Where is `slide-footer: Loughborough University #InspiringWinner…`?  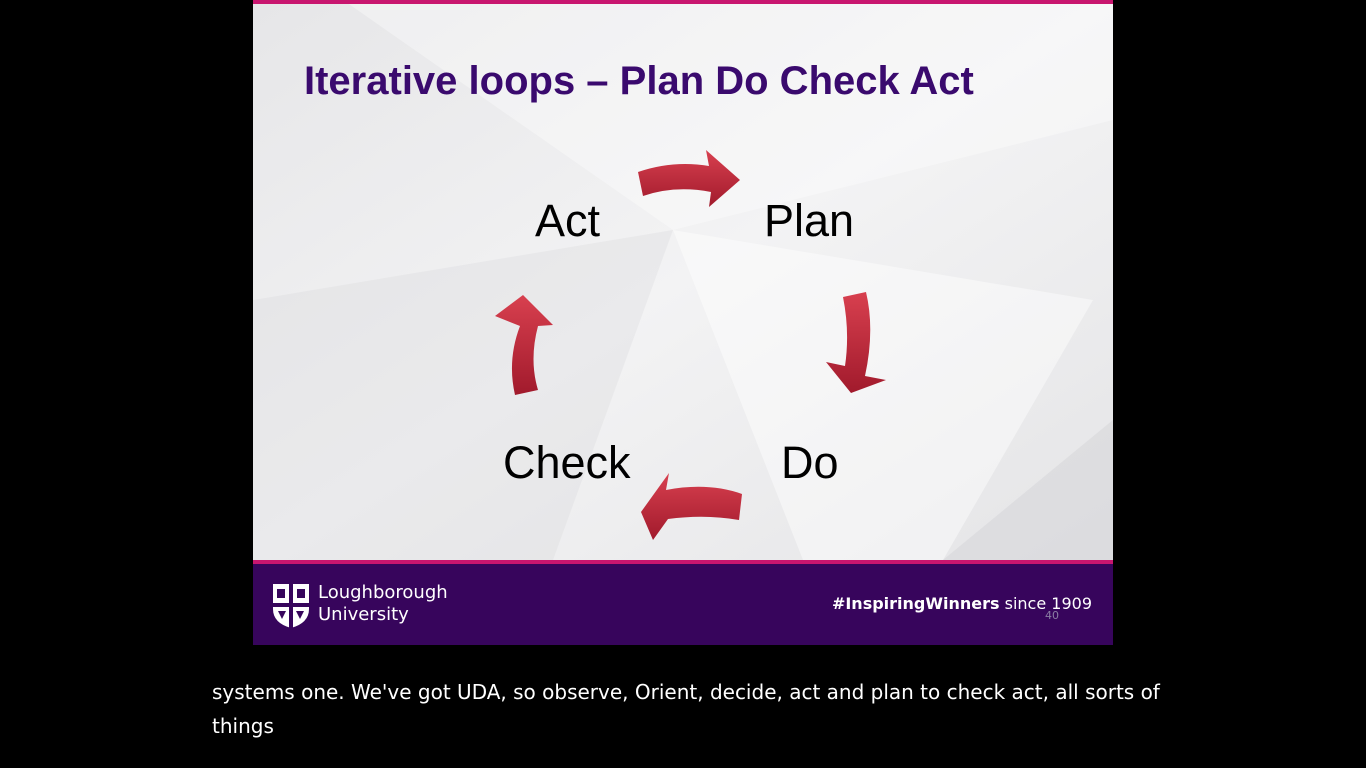 slide-footer: Loughborough University #InspiringWinner… is located at coordinates (683, 604).